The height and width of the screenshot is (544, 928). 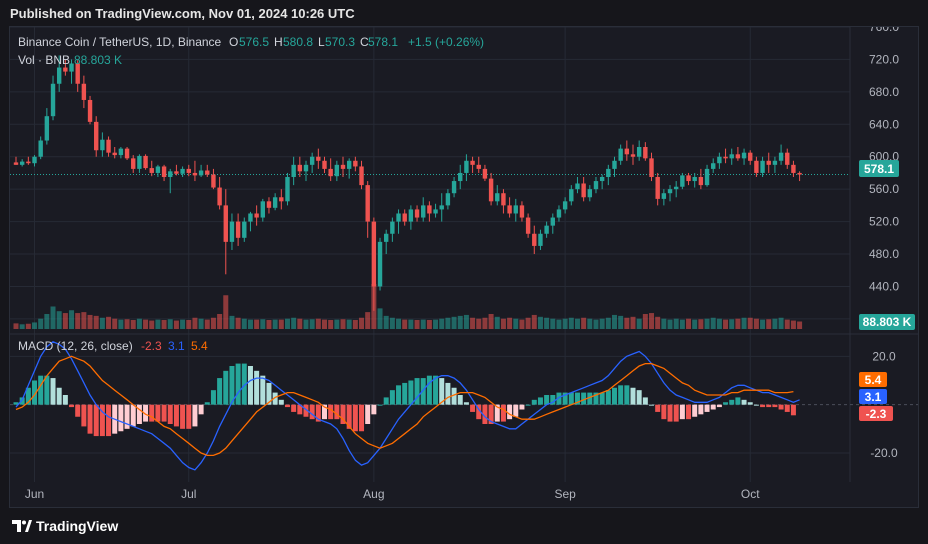 What do you see at coordinates (75, 346) in the screenshot?
I see `macd-legend-label: MACD (12, 26, close)` at bounding box center [75, 346].